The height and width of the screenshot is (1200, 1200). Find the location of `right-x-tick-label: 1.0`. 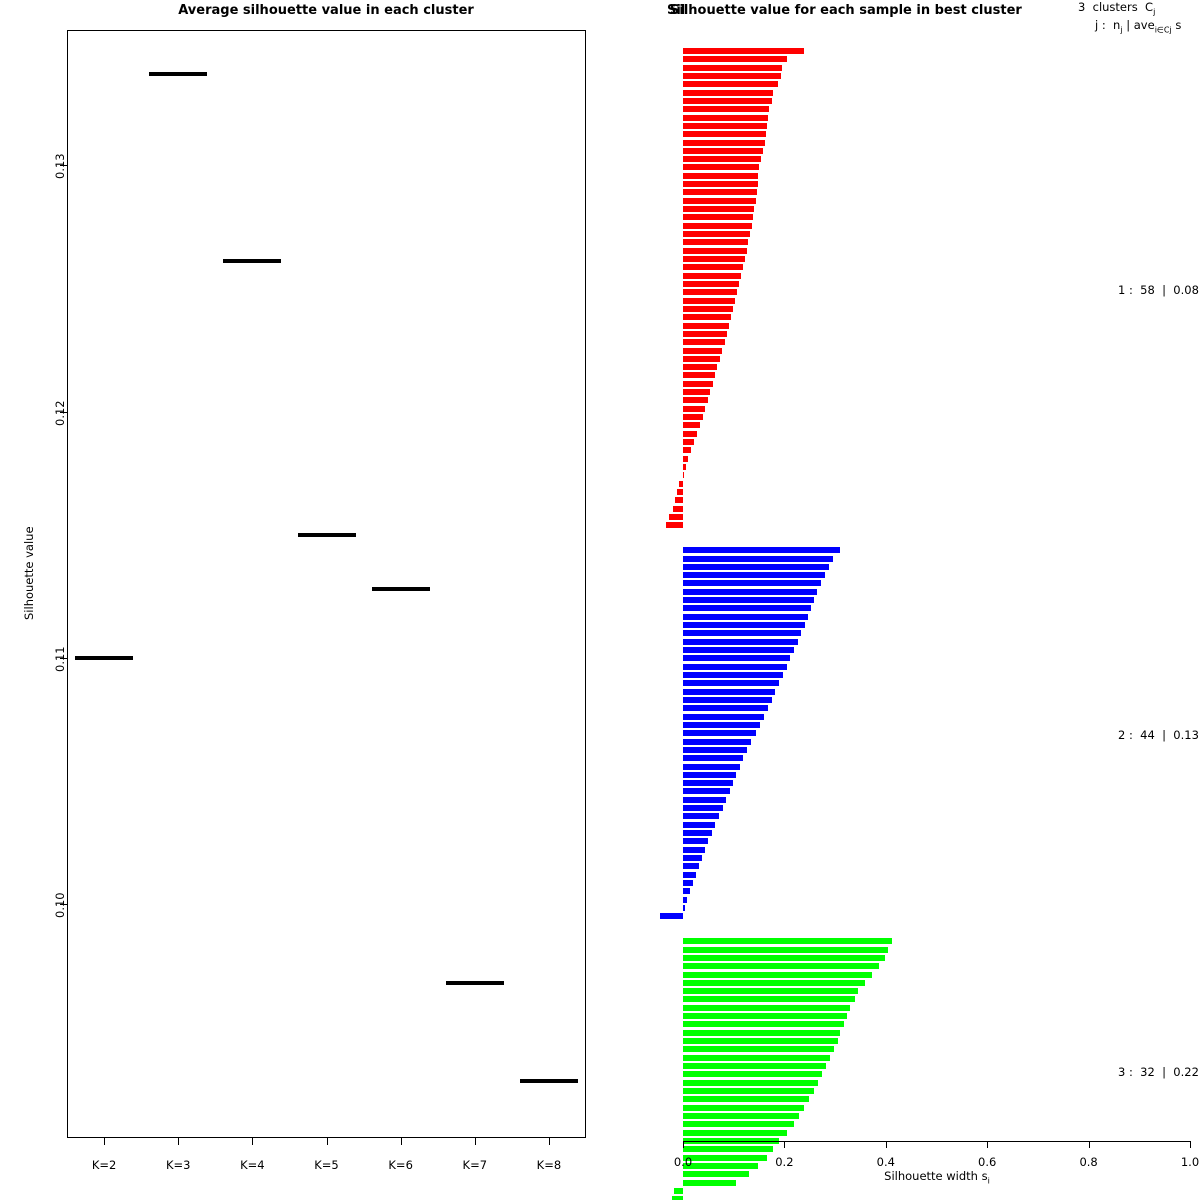

right-x-tick-label: 1.0 is located at coordinates (1190, 1162).